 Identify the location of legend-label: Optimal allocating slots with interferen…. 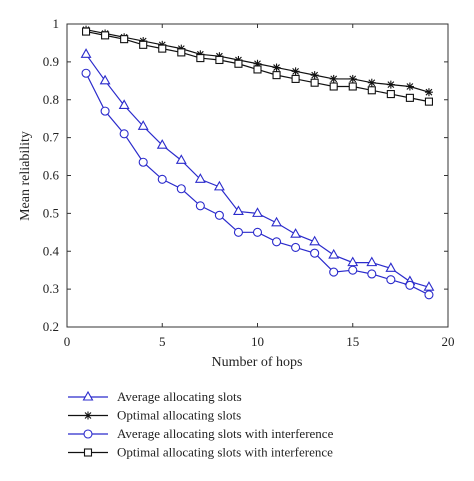
(225, 452).